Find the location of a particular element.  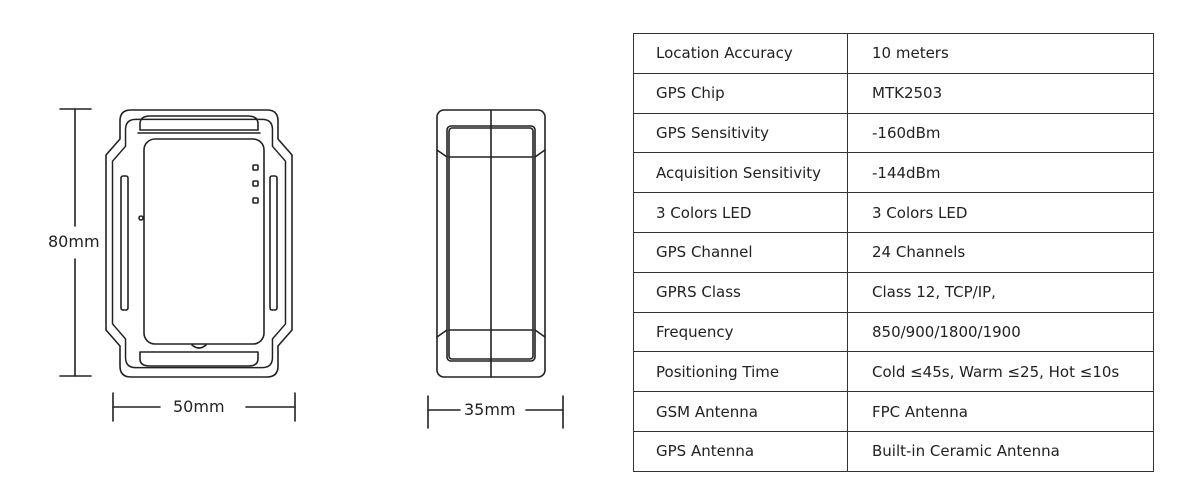

spec-value: Class 12, TCP/IP, is located at coordinates (1000, 292).